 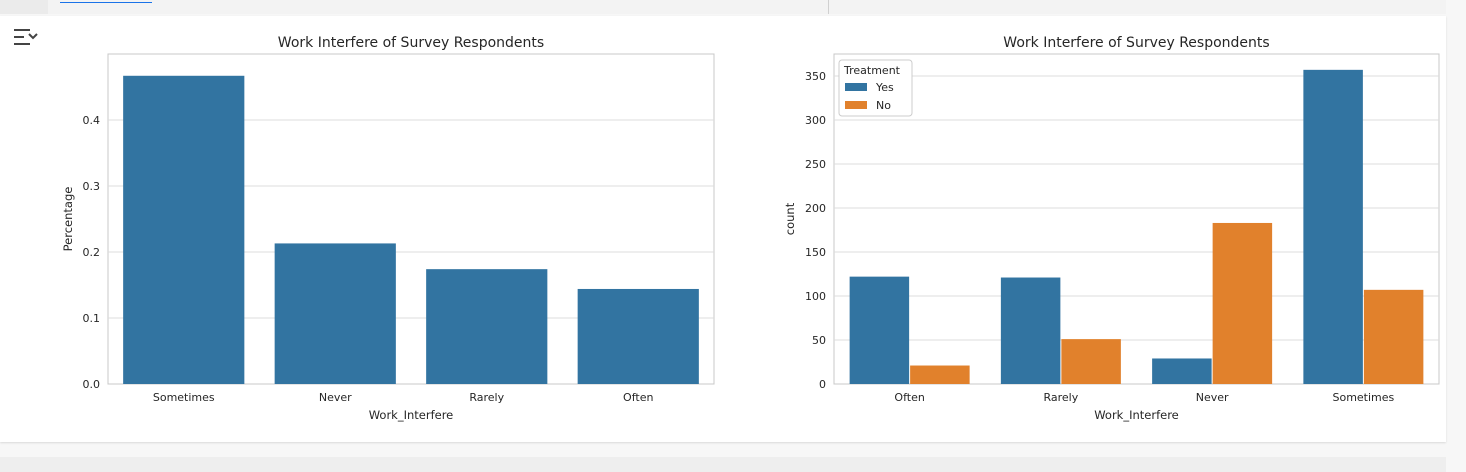 I want to click on y-tick-label: 0.1, so click(x=92, y=318).